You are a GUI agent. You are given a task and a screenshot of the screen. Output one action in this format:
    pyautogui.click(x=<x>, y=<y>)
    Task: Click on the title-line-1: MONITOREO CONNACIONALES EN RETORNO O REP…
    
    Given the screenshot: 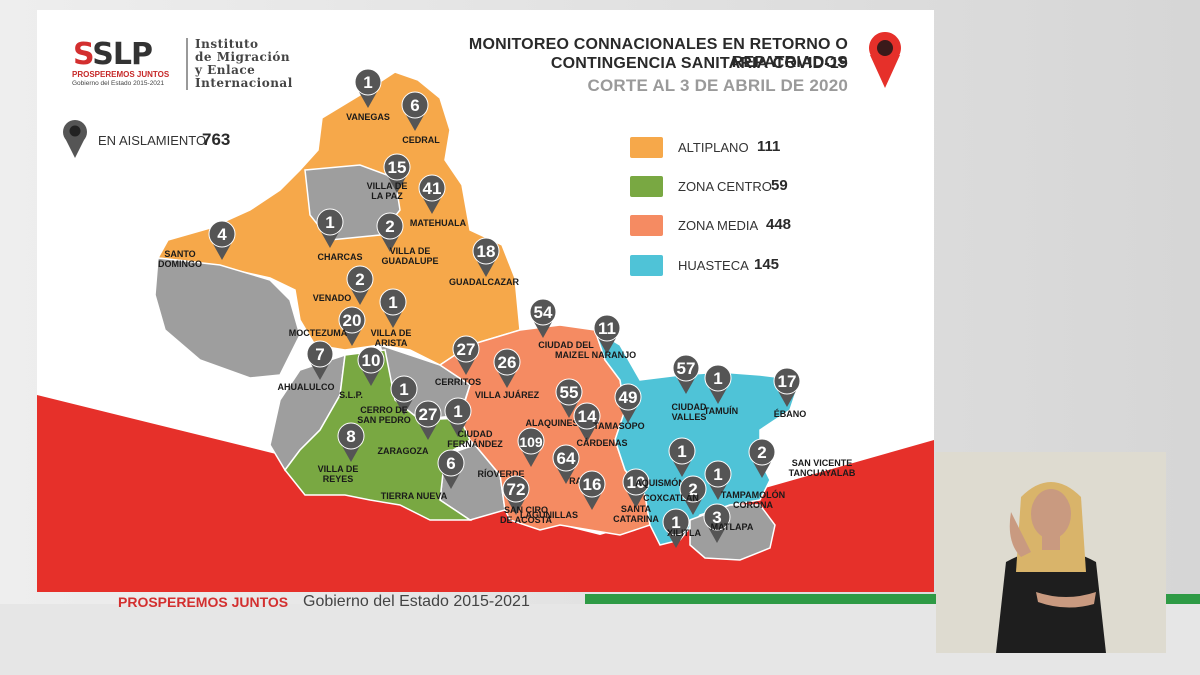 What is the action you would take?
    pyautogui.click(x=658, y=53)
    